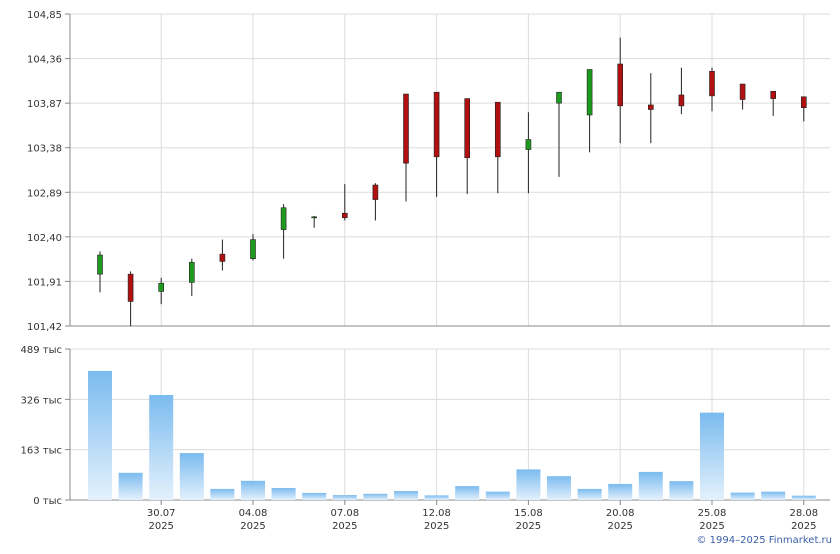 The image size is (840, 554). I want to click on price-axis-tick-label: 104,36, so click(44, 60).